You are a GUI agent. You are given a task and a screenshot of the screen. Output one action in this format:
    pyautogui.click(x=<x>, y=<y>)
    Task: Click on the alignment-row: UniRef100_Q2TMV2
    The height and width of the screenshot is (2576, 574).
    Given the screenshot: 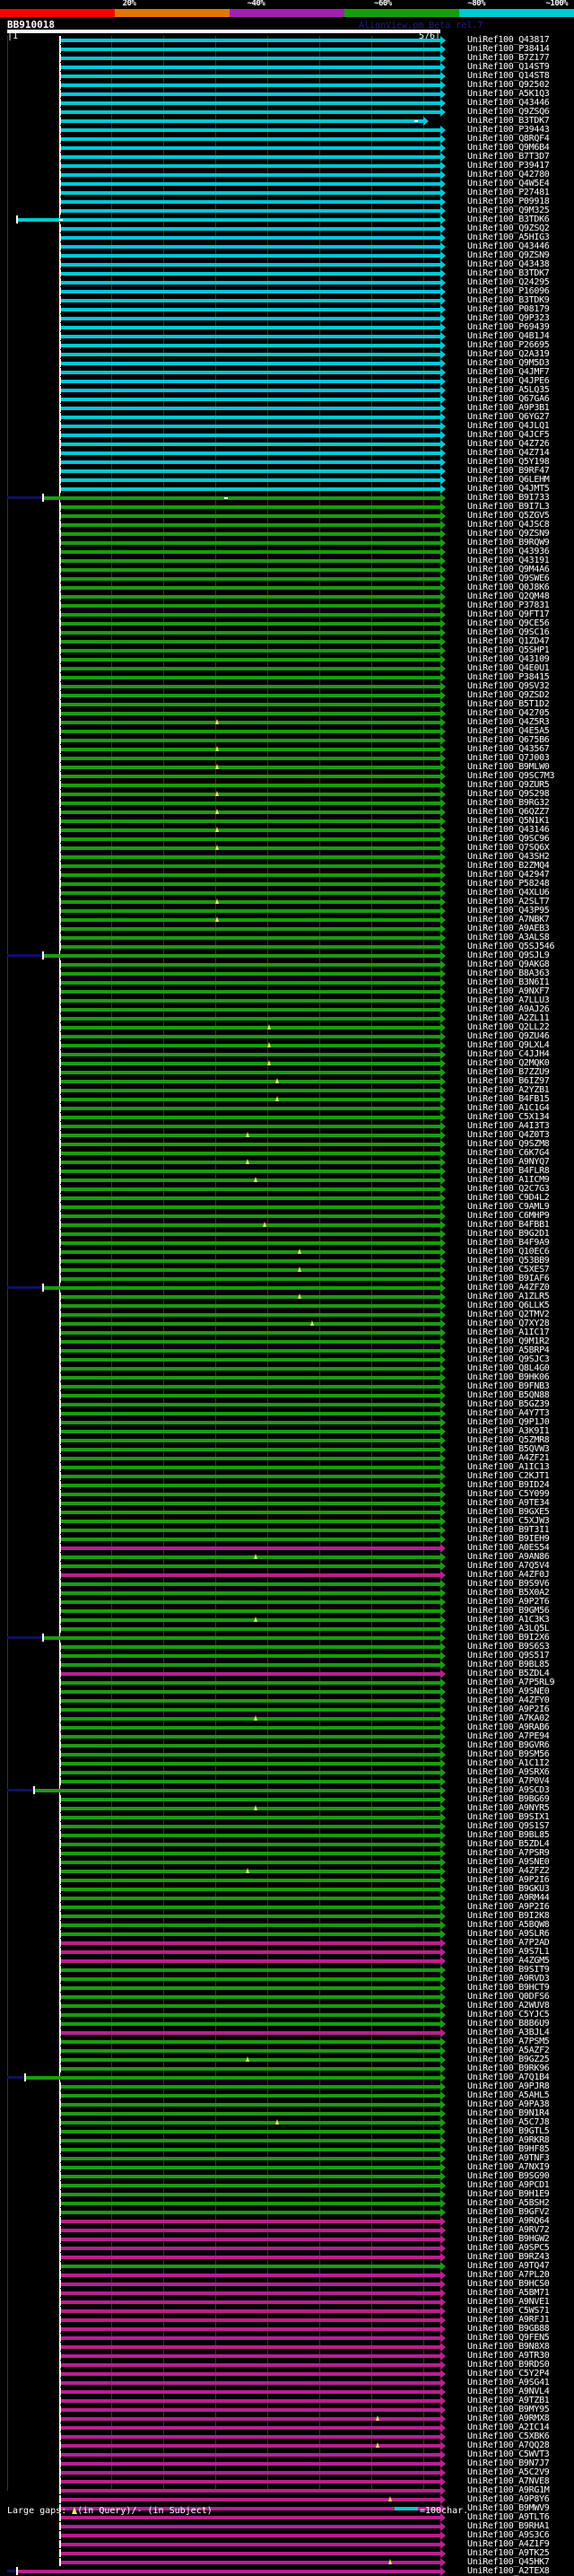 What is the action you would take?
    pyautogui.click(x=287, y=1314)
    